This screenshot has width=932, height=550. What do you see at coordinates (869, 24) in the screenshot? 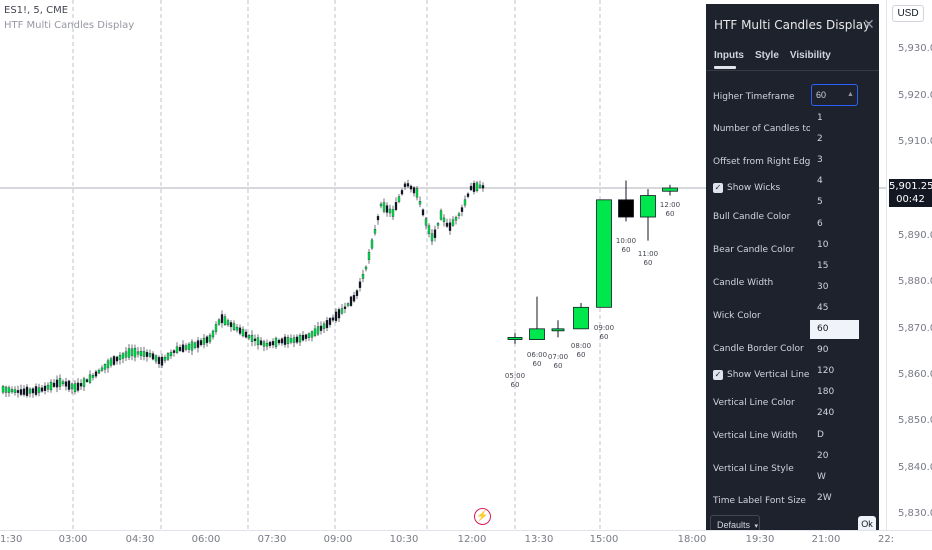
I see `close-icon: ✕` at bounding box center [869, 24].